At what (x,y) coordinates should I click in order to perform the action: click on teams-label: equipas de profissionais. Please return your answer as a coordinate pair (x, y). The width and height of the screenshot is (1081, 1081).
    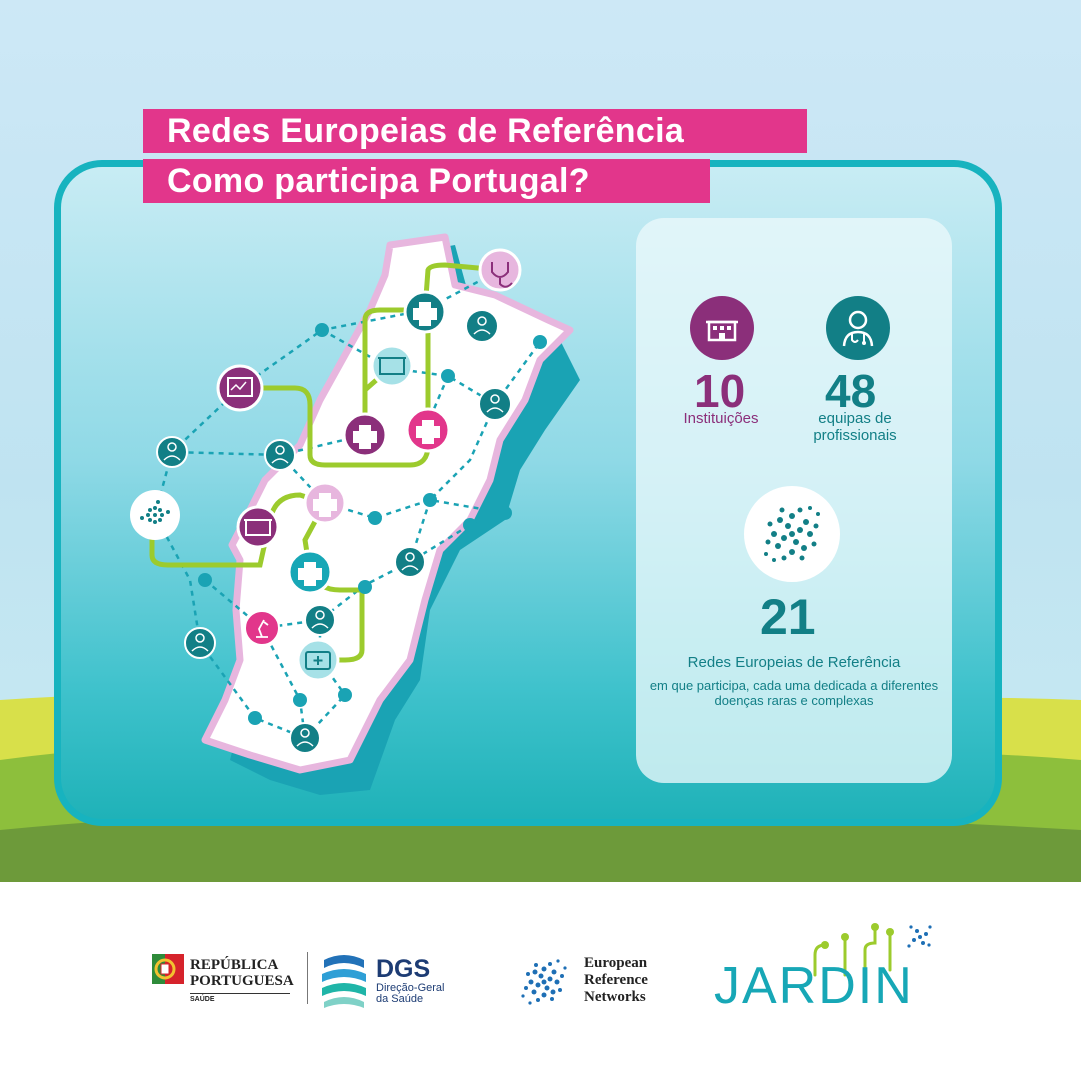
    Looking at the image, I should click on (855, 427).